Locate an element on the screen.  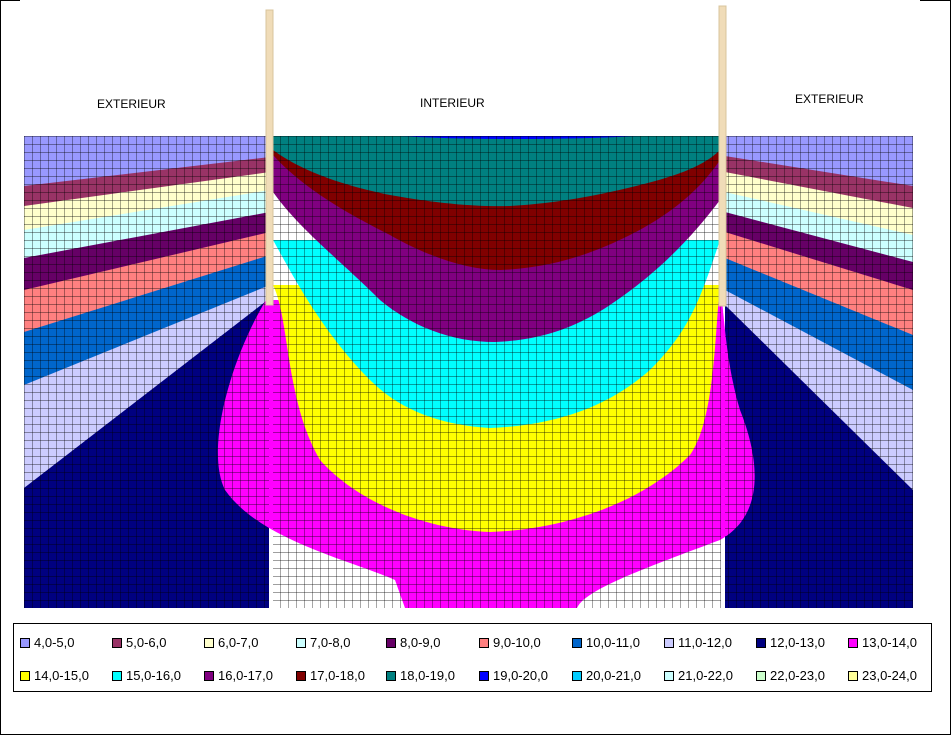
legend-label: 16,0-17,0 is located at coordinates (245, 675).